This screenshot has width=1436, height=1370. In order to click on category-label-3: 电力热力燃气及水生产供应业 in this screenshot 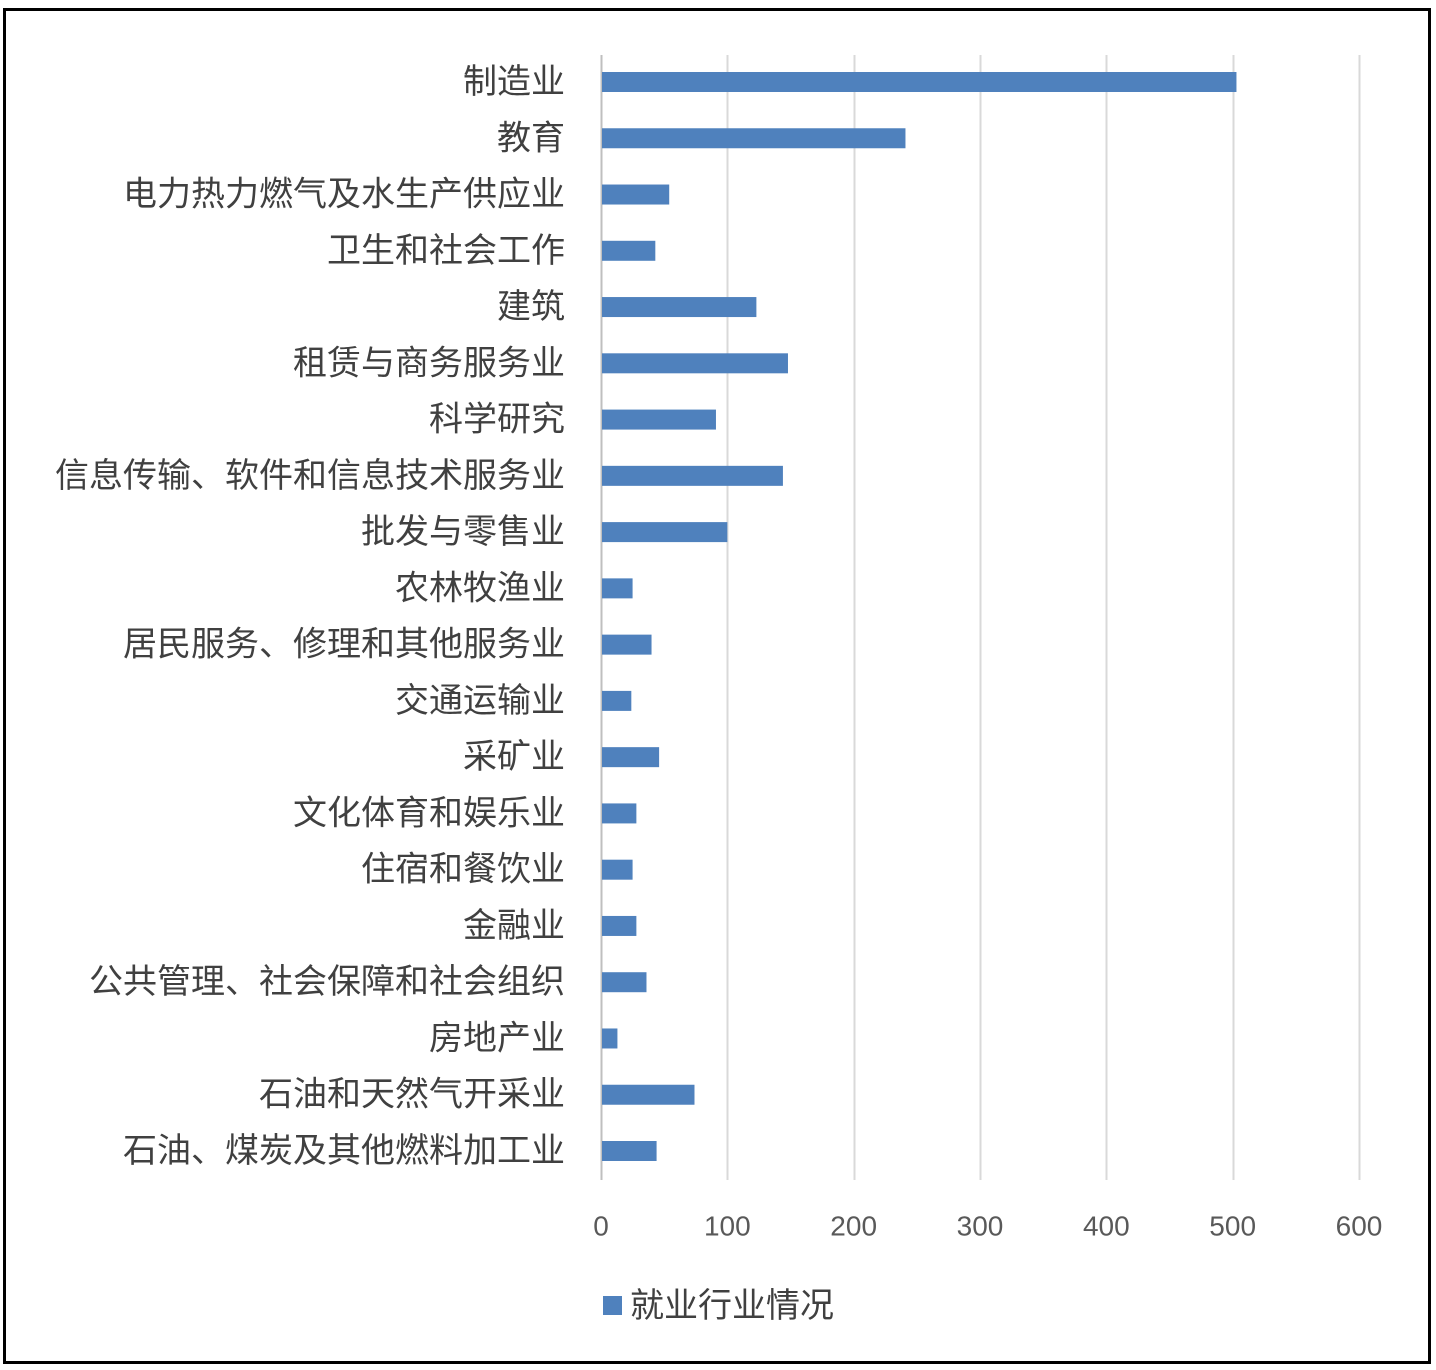, I will do `click(344, 195)`.